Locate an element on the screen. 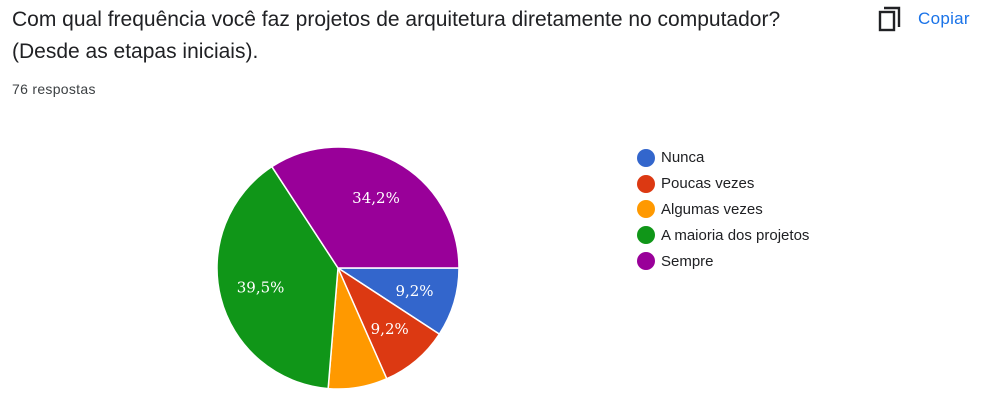 The height and width of the screenshot is (418, 994). legend-item-4: A maioria dos projetos is located at coordinates (723, 235).